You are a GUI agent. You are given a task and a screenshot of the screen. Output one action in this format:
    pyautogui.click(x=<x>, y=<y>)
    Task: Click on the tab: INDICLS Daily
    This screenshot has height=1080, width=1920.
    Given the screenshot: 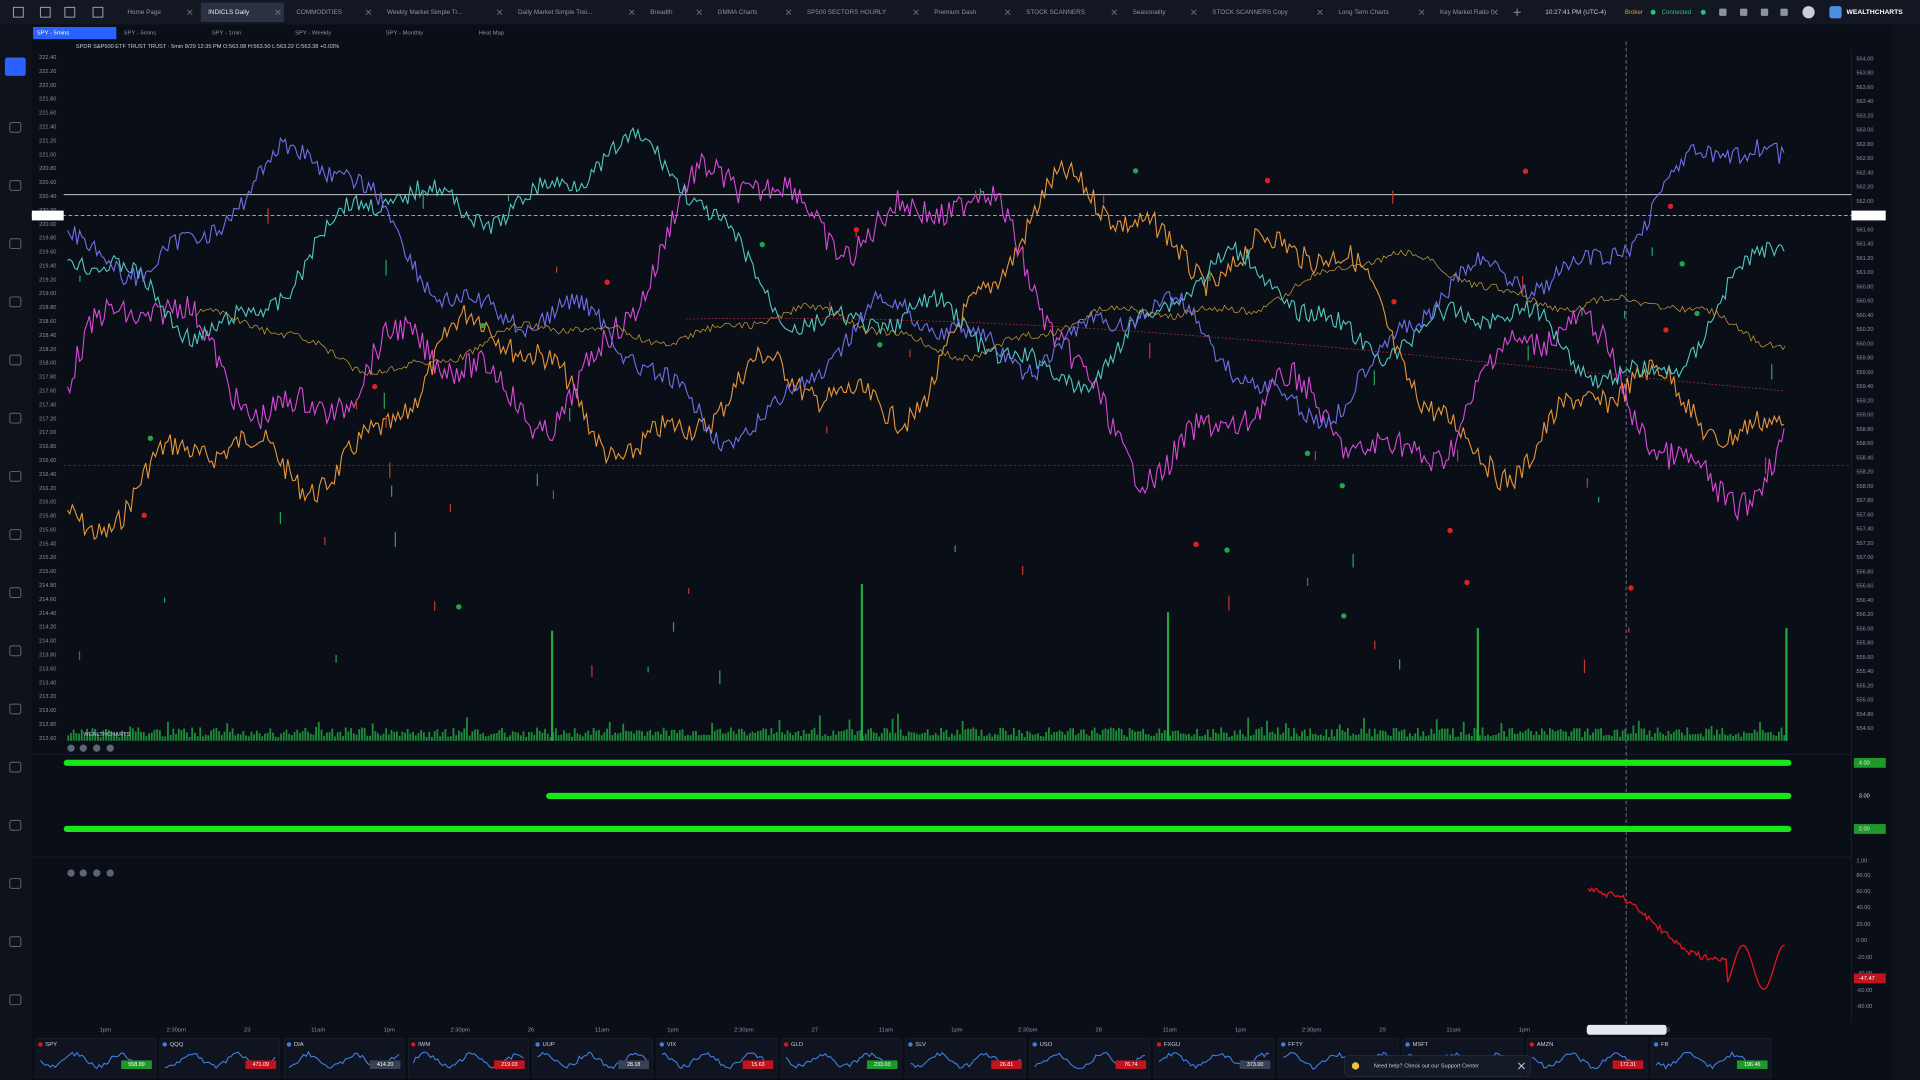 What is the action you would take?
    pyautogui.click(x=229, y=12)
    